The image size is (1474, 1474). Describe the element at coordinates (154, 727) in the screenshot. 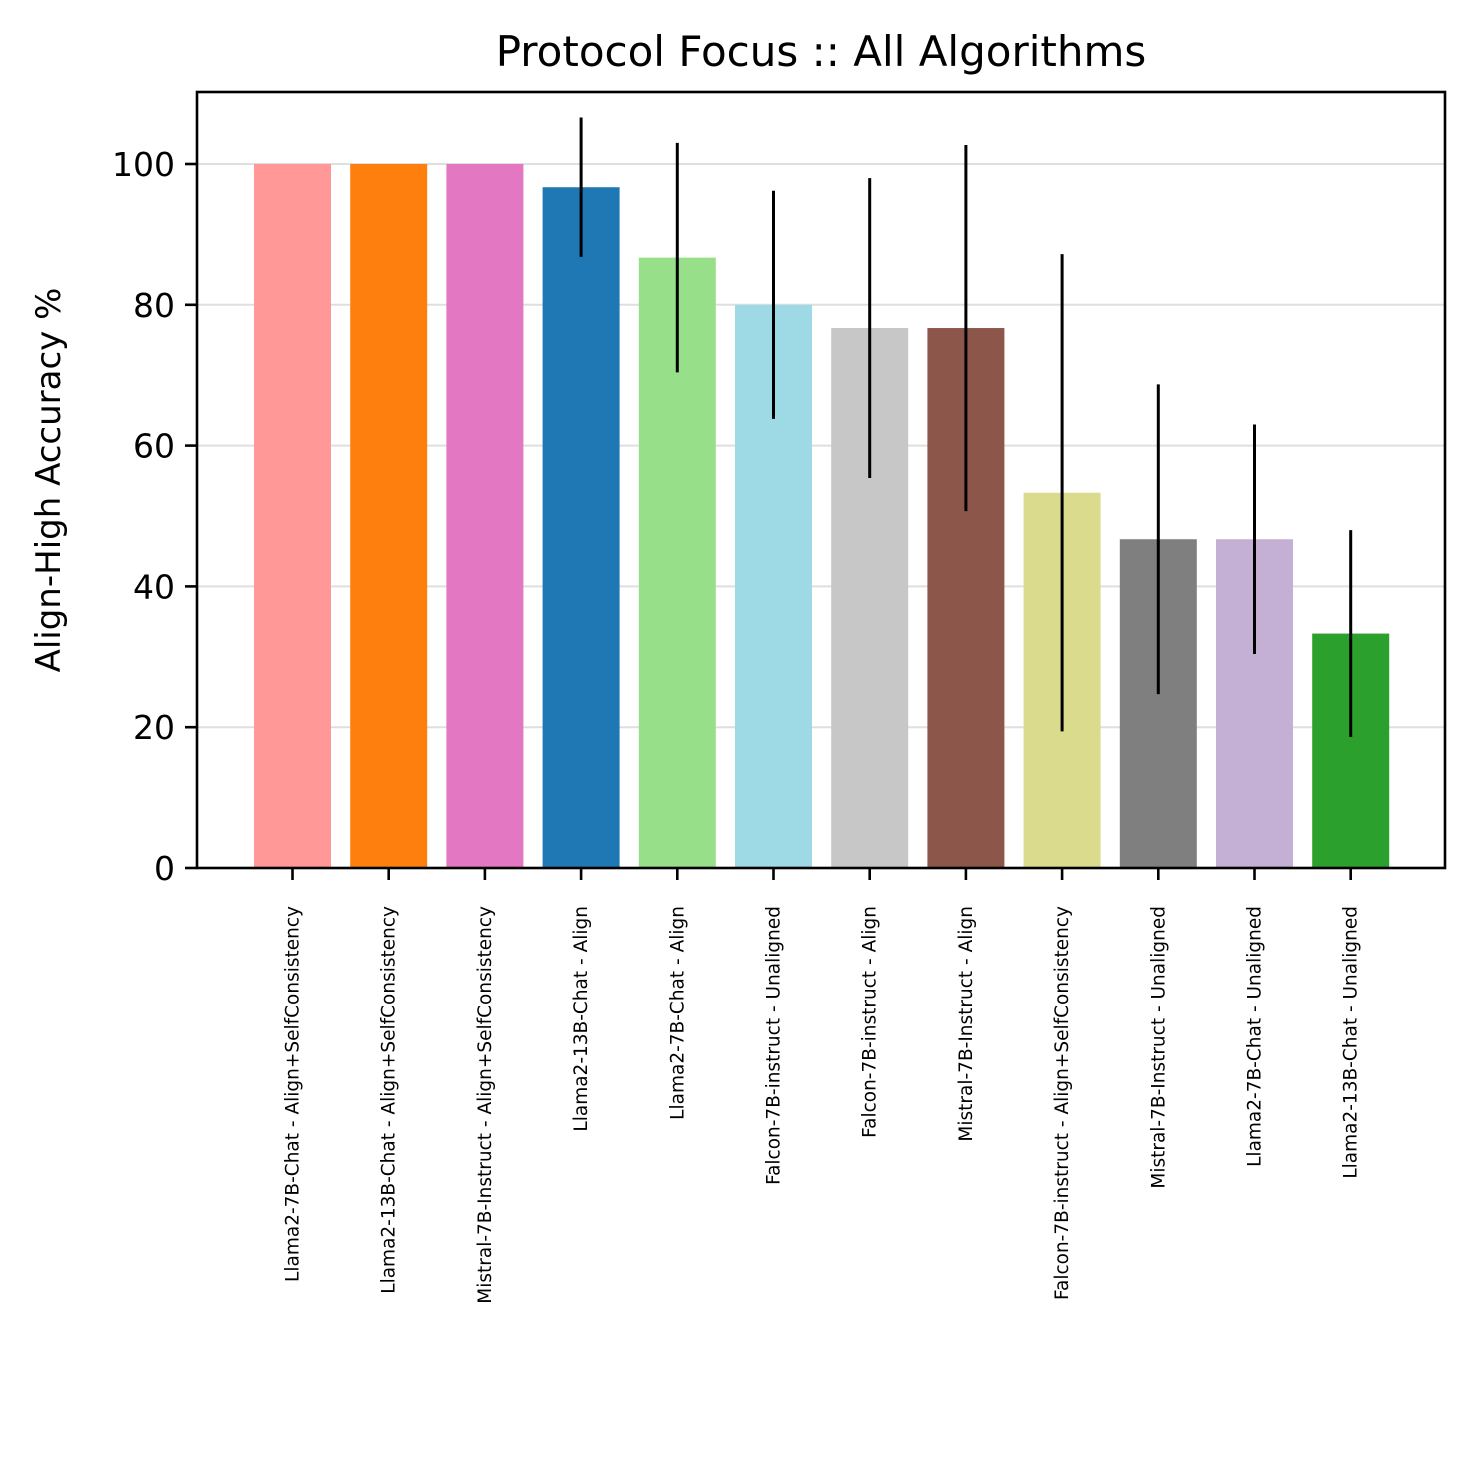

I see `y-tick-label: 20` at that location.